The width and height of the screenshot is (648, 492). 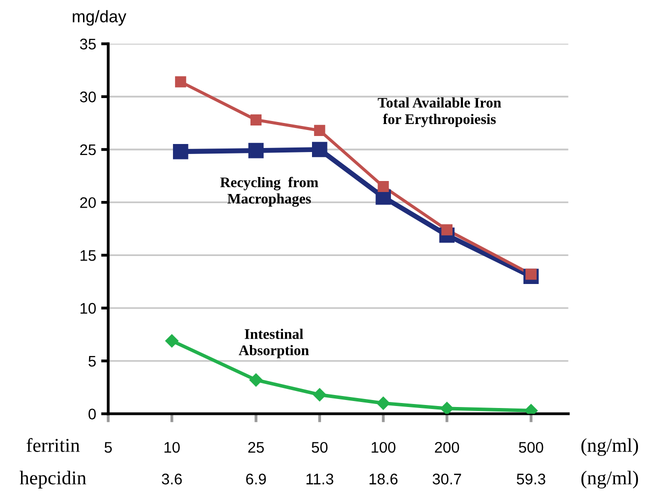 What do you see at coordinates (99, 18) in the screenshot?
I see `y-axis-title: mg/day` at bounding box center [99, 18].